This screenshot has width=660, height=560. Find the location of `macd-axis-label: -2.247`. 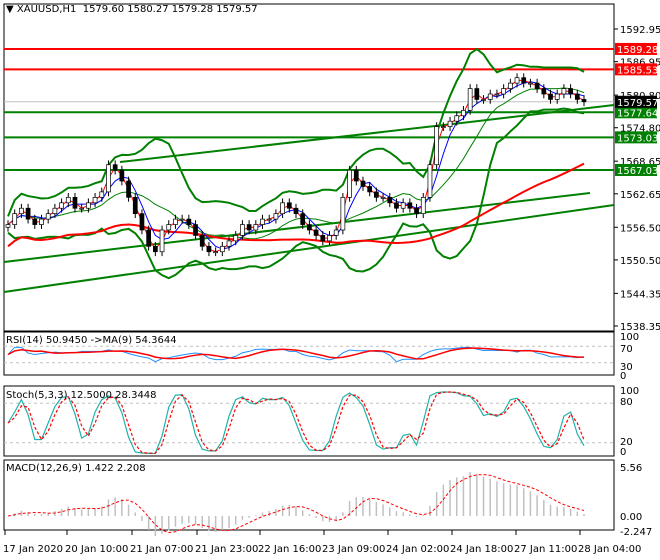

macd-axis-label: -2.247 is located at coordinates (636, 532).